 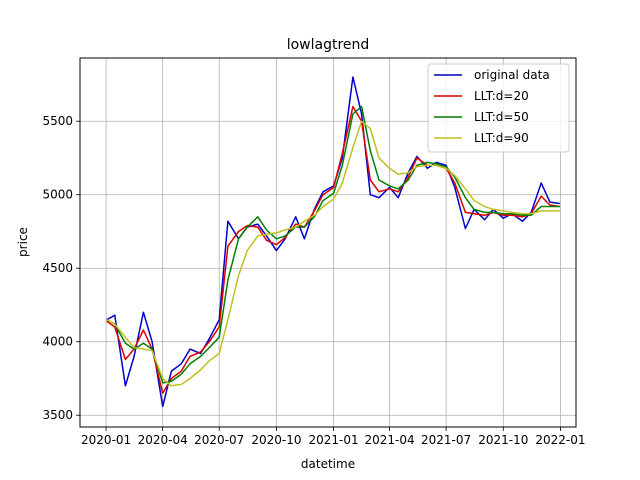 What do you see at coordinates (501, 138) in the screenshot?
I see `legend-label-3: LLT:d=90` at bounding box center [501, 138].